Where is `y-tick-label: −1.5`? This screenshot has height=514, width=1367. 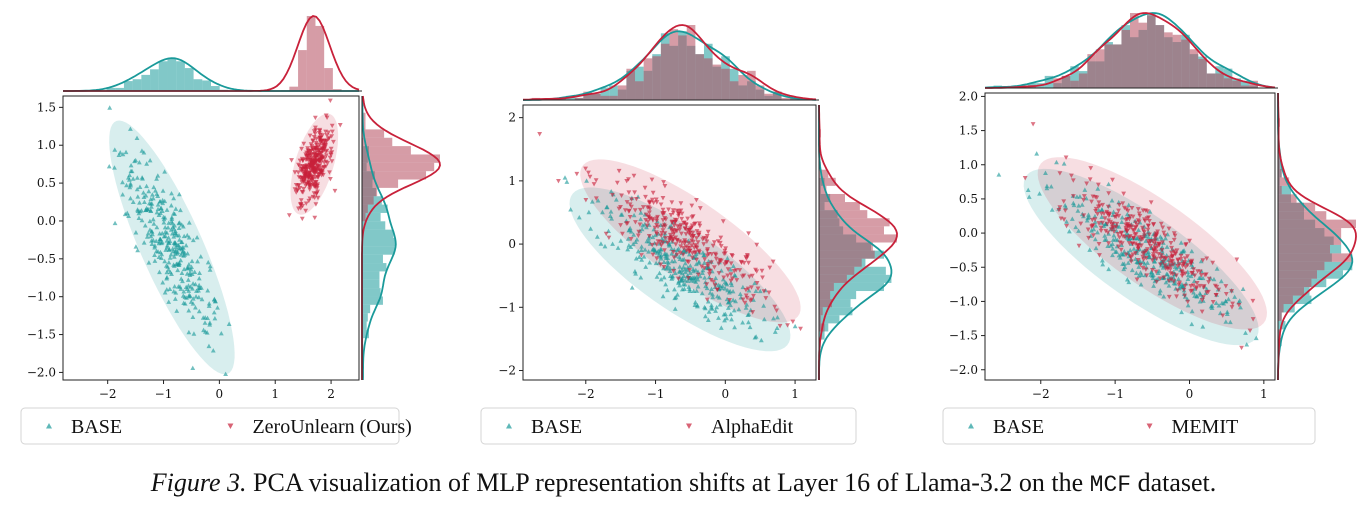 y-tick-label: −1.5 is located at coordinates (963, 336).